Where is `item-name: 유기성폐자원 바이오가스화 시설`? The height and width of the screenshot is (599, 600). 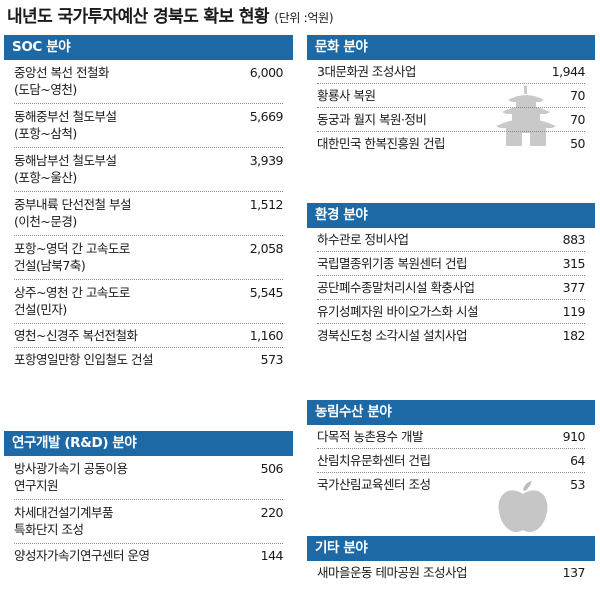
item-name: 유기성폐자원 바이오가스화 시설 is located at coordinates (397, 311).